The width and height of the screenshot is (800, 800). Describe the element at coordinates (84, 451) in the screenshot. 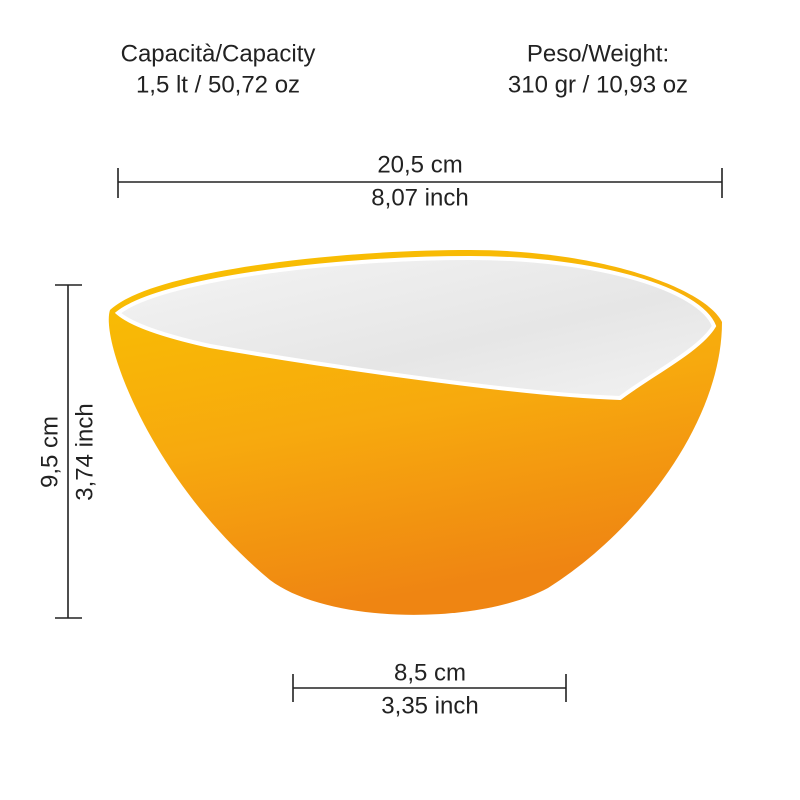

I see `height-inch: 3,74 inch` at that location.